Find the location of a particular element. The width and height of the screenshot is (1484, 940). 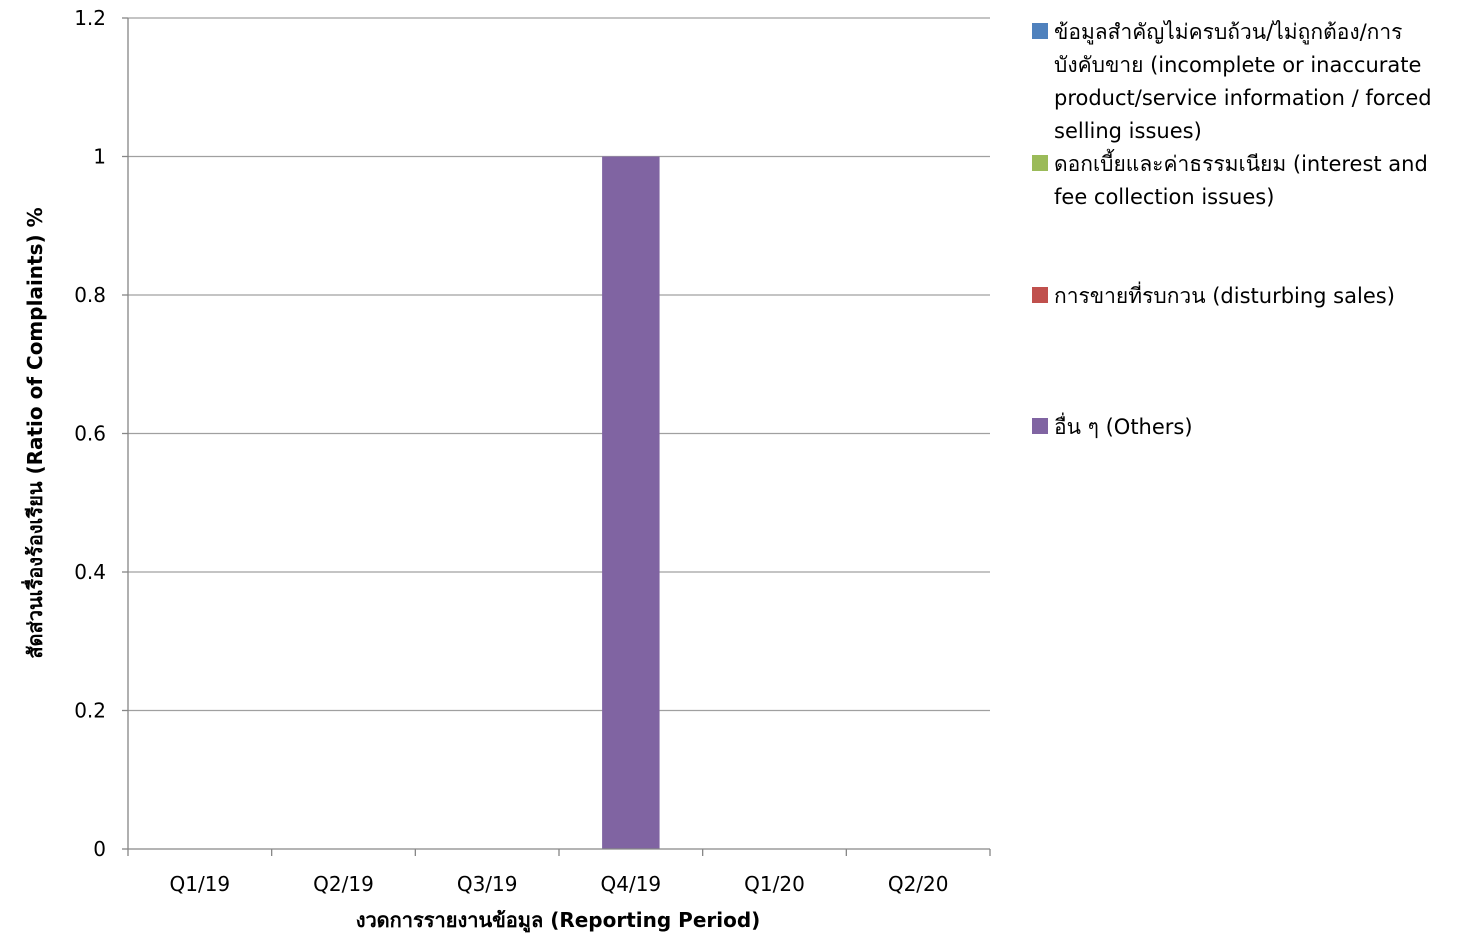

legend-item: อื่น ๆ (Others) is located at coordinates (1112, 425).